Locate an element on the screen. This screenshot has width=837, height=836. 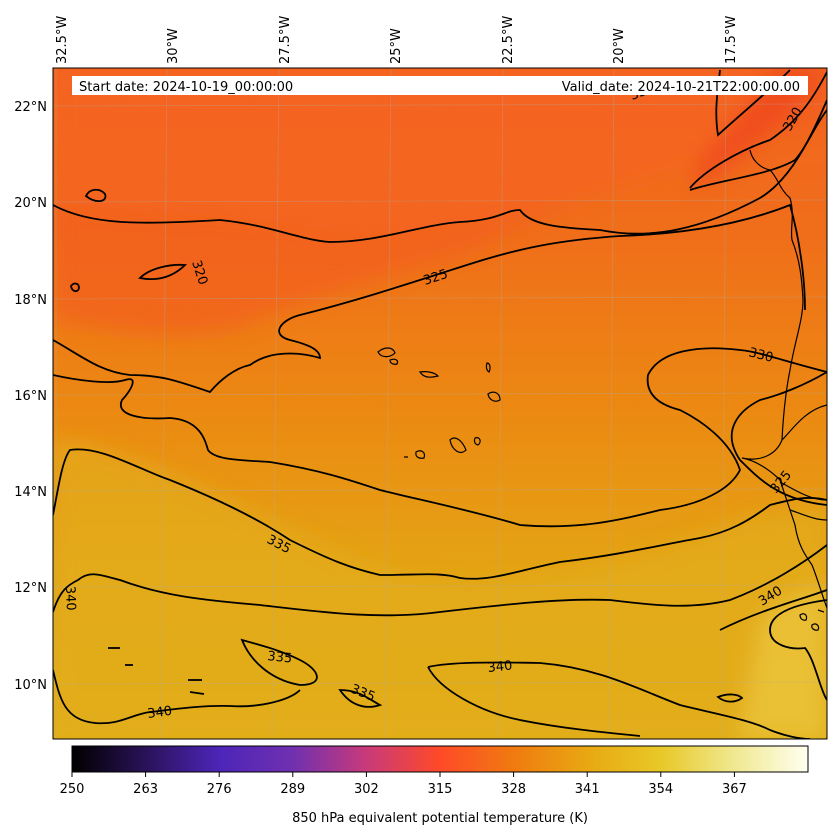
contour-small-w is located at coordinates (75, 287).